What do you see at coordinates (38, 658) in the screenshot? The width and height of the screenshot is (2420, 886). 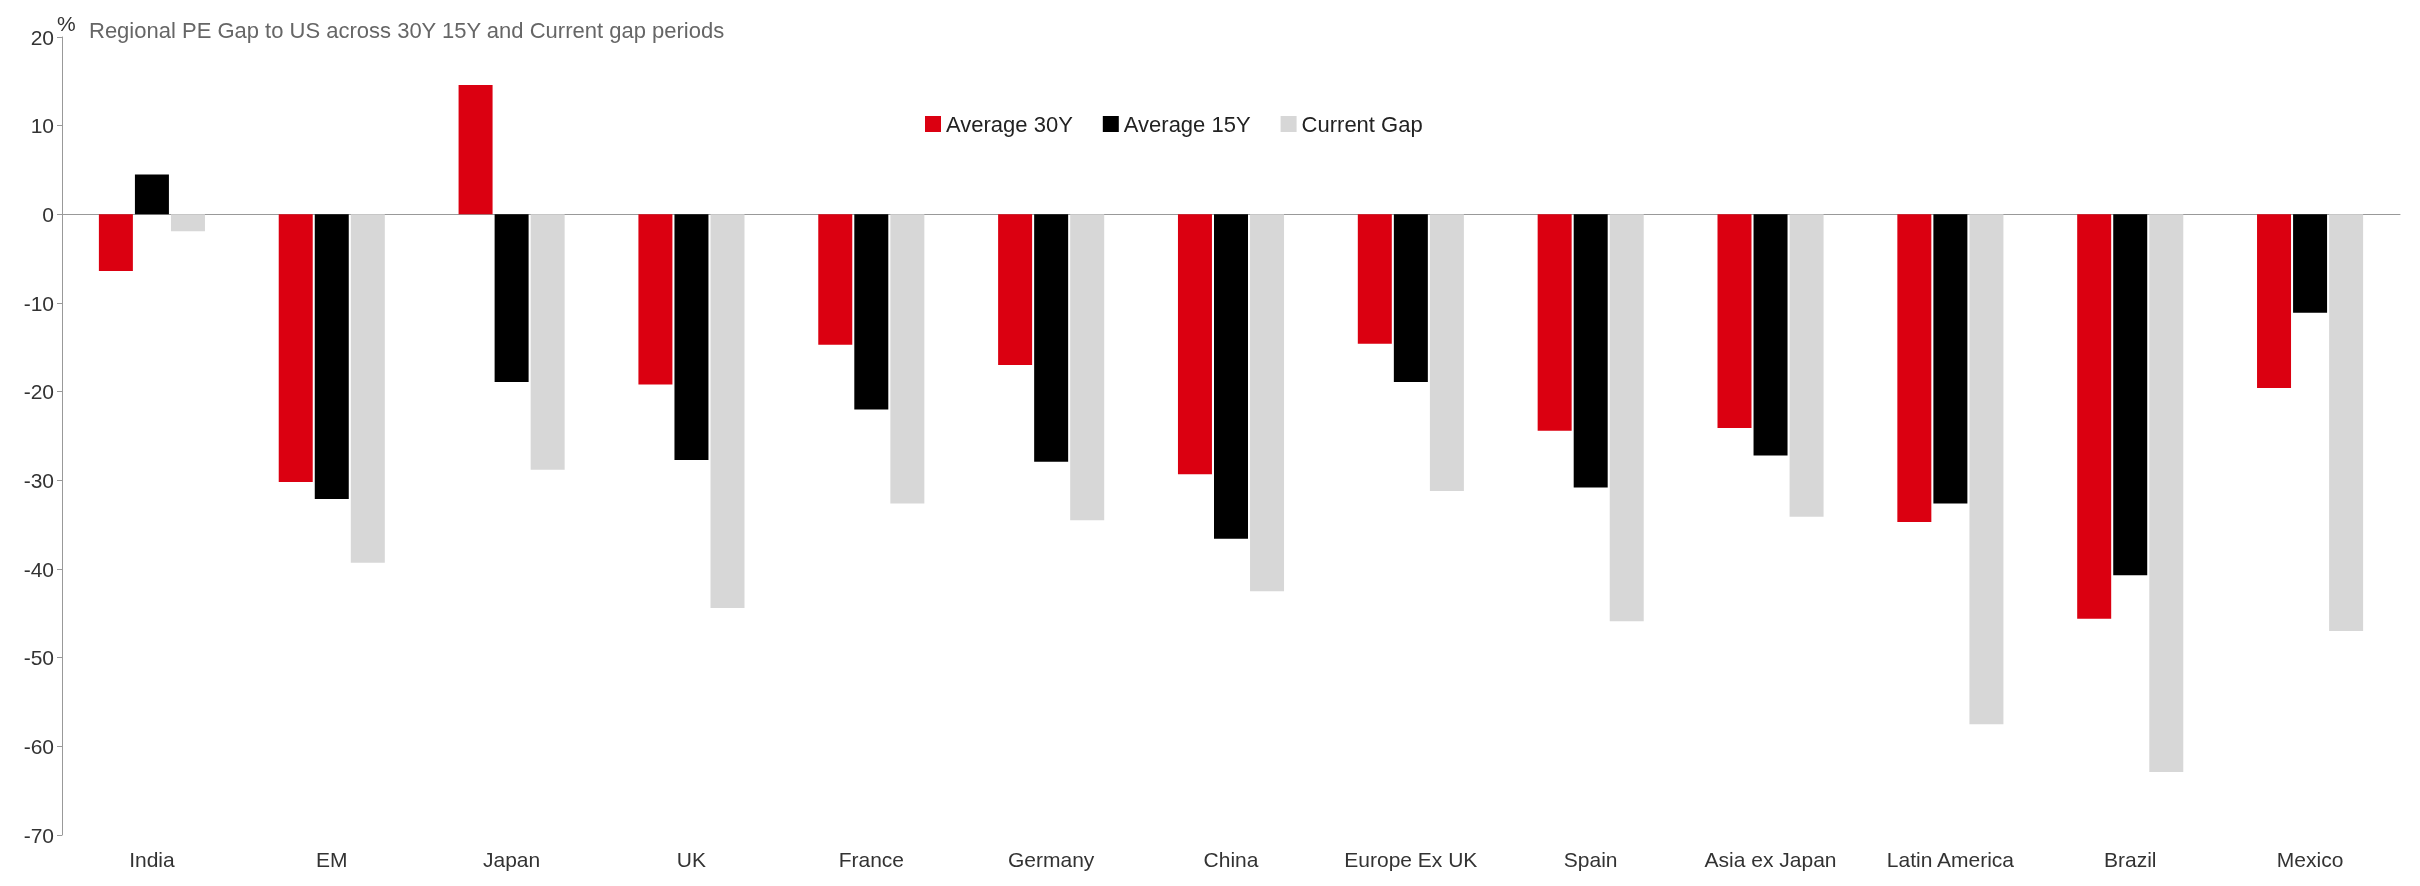 I see `y-tick-label: -50` at bounding box center [38, 658].